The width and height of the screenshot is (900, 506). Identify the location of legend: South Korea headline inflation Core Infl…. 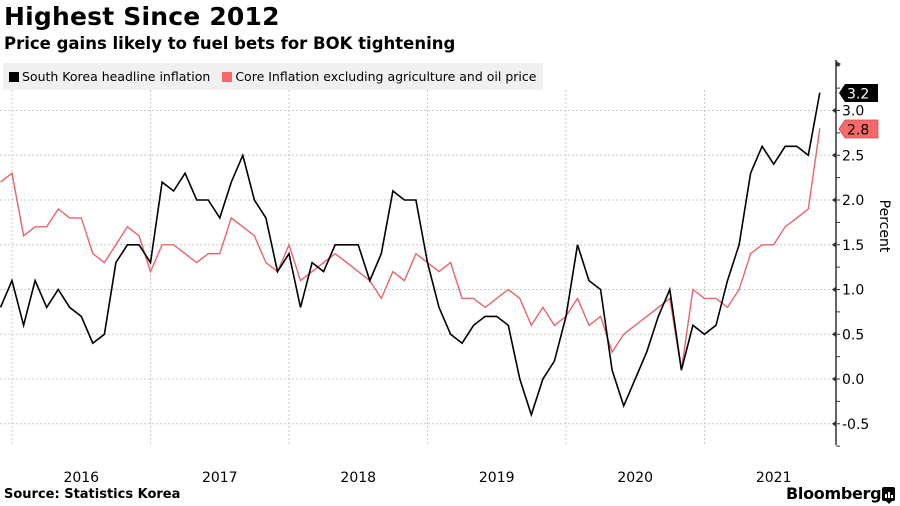
(273, 76).